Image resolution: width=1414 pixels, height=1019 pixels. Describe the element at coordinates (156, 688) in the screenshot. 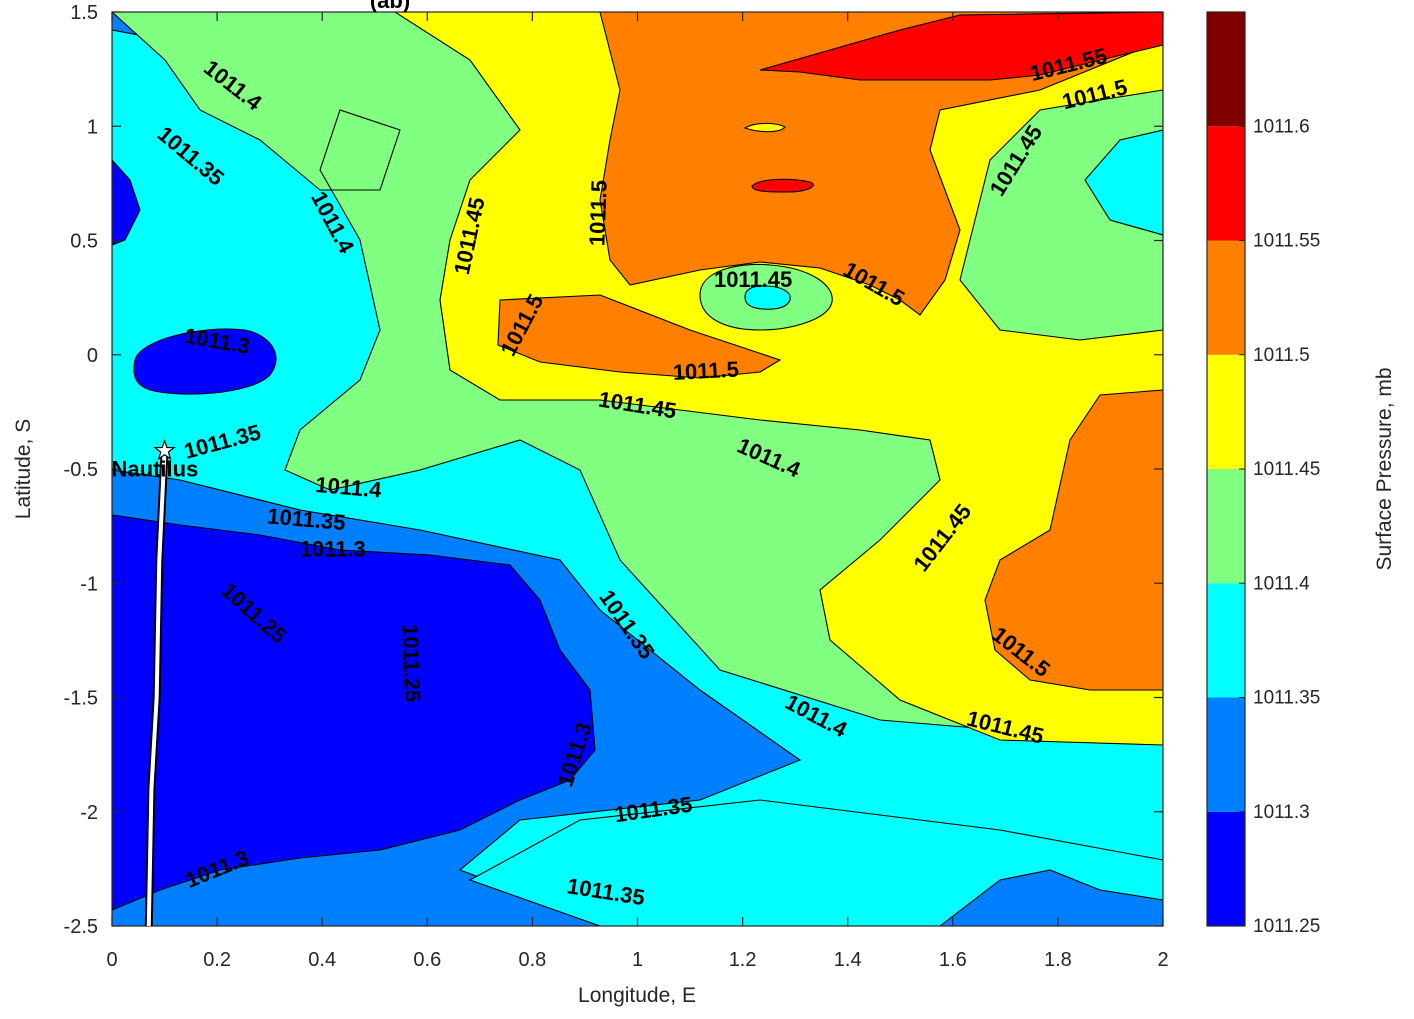

I see `track-line` at that location.